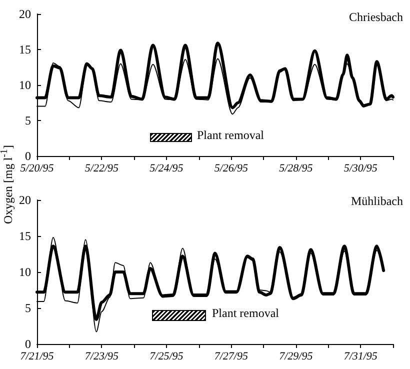 This screenshot has width=410, height=369. Describe the element at coordinates (167, 168) in the screenshot. I see `x-tick-label: 5/24/95` at that location.